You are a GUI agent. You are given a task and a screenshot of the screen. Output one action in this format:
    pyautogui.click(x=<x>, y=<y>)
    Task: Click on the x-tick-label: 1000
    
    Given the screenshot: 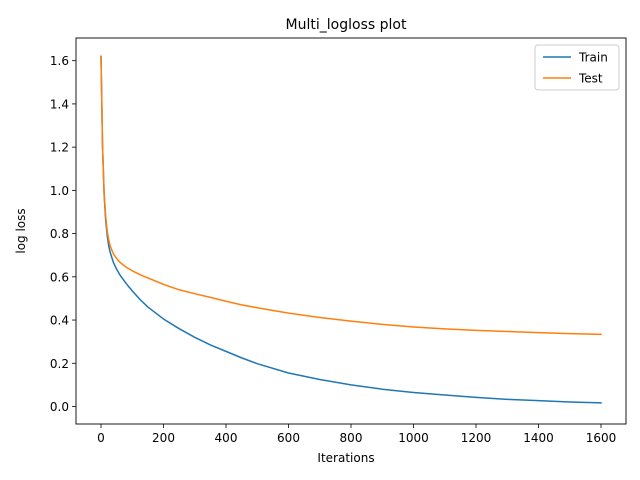 What is the action you would take?
    pyautogui.click(x=413, y=438)
    